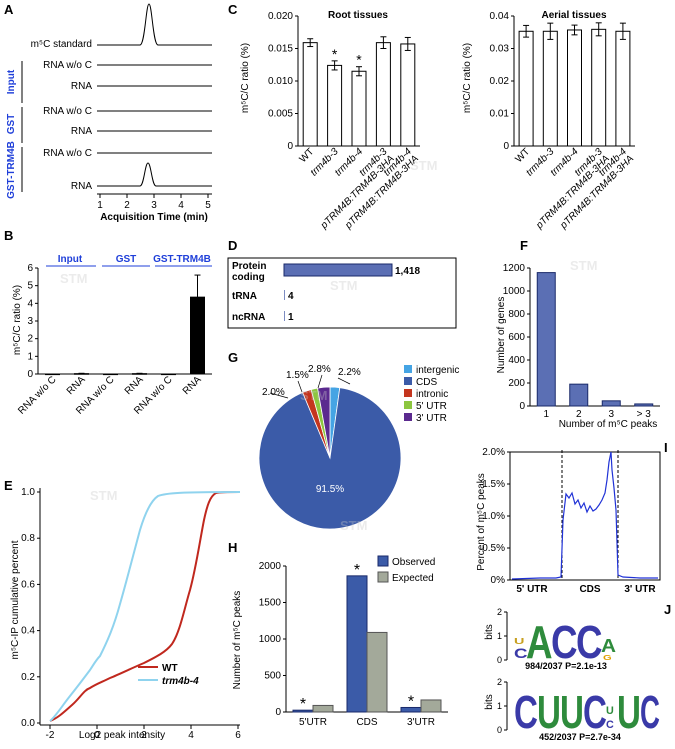  Describe the element at coordinates (9, 9) in the screenshot. I see `panel-letter-a: A` at that location.